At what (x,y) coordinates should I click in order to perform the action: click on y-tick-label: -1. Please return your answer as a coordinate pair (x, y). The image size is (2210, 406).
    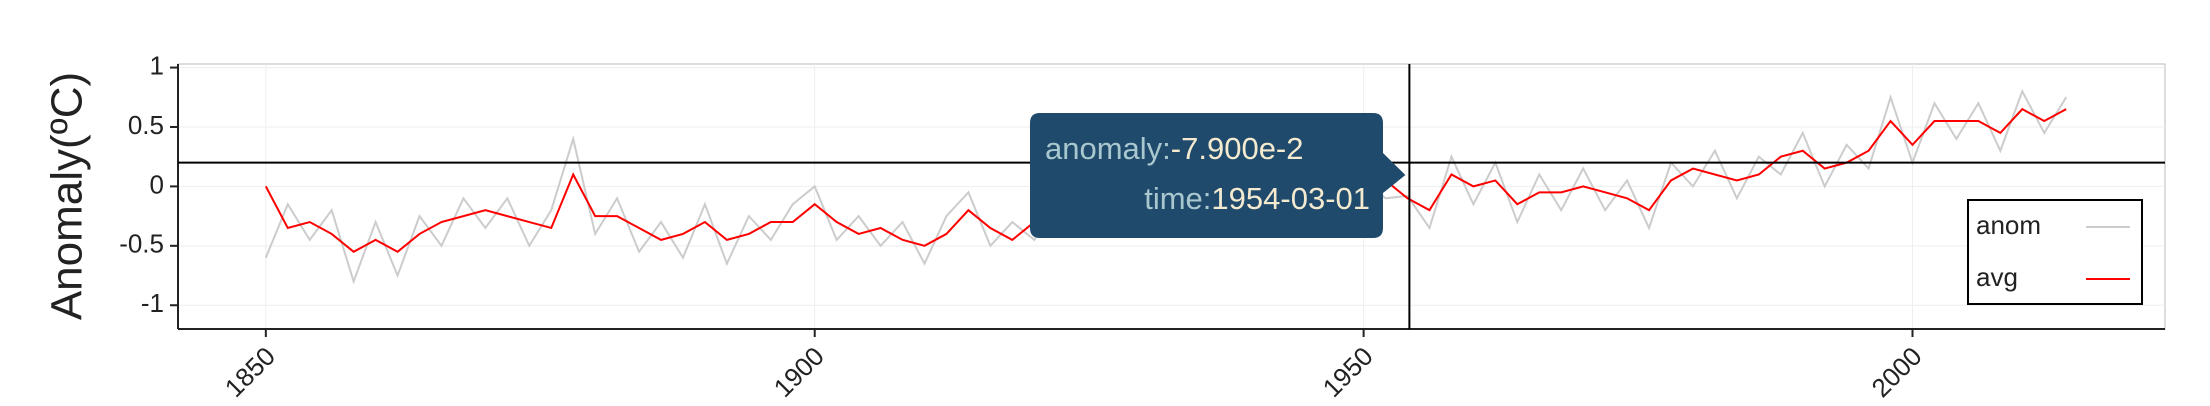
    Looking at the image, I should click on (152, 303).